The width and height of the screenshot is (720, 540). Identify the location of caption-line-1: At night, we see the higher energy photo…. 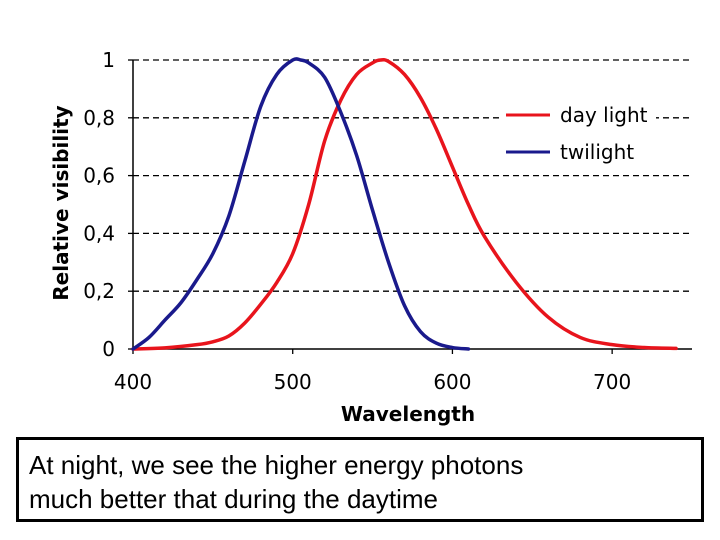
(276, 465).